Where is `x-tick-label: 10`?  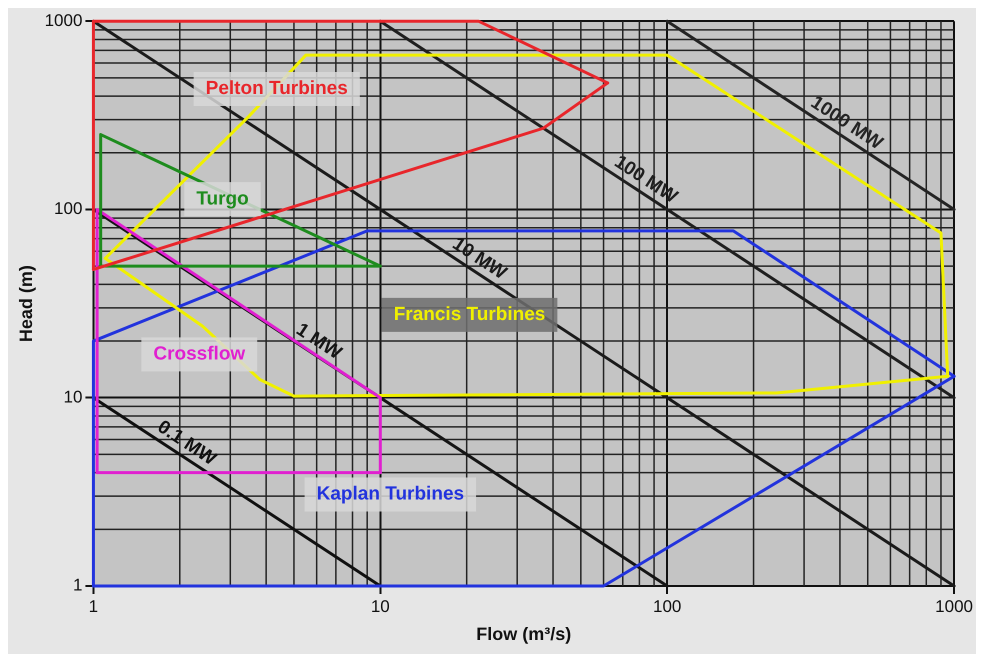 x-tick-label: 10 is located at coordinates (380, 606).